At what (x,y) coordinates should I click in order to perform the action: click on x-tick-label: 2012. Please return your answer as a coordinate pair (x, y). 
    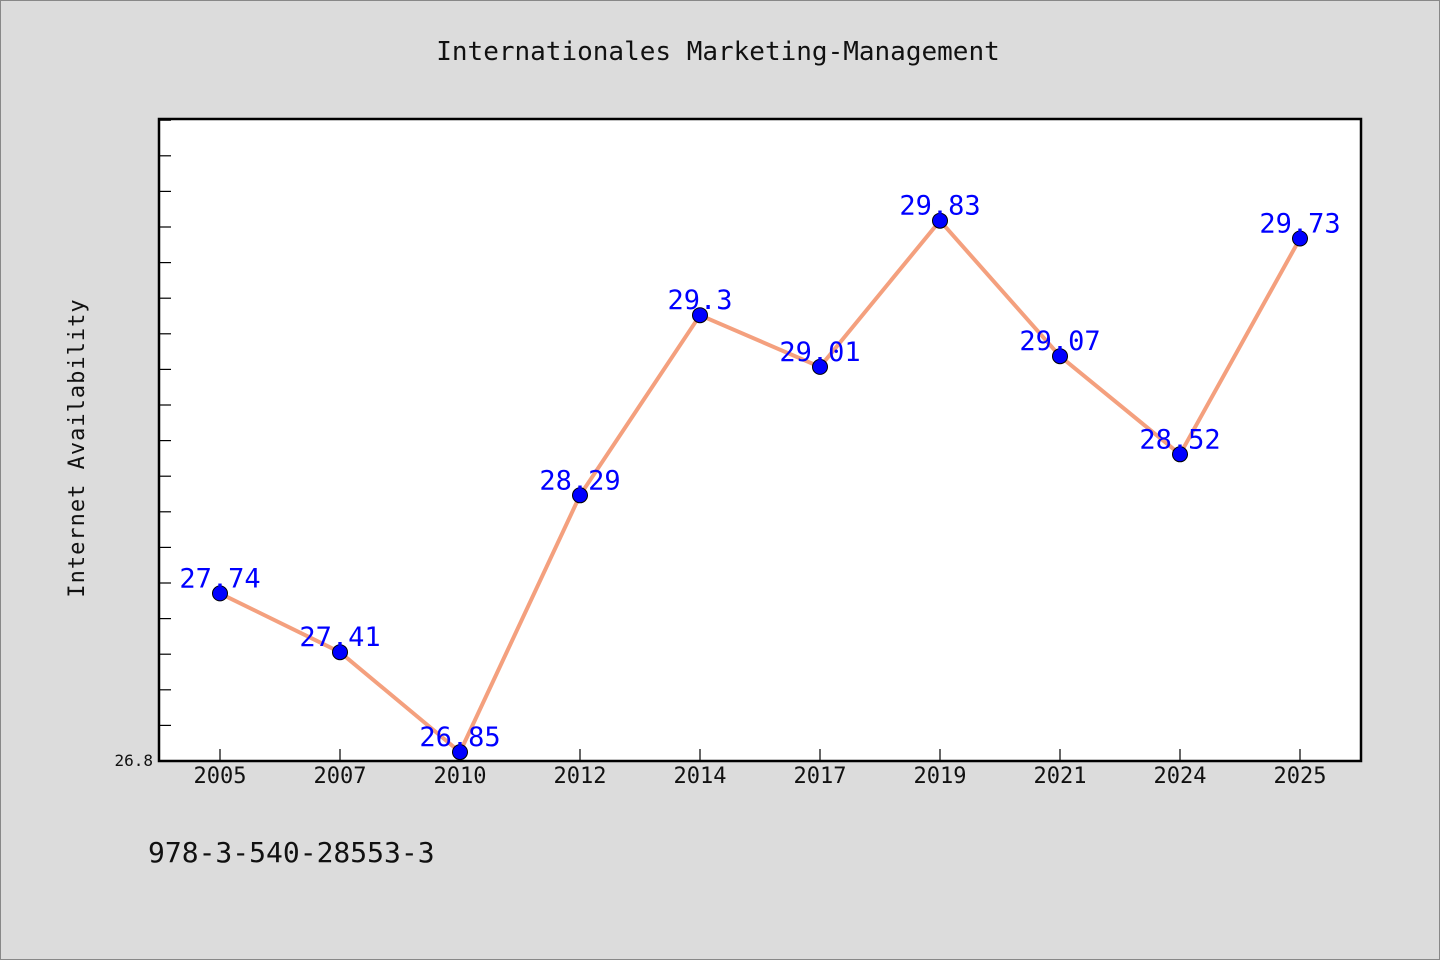
    Looking at the image, I should click on (580, 776).